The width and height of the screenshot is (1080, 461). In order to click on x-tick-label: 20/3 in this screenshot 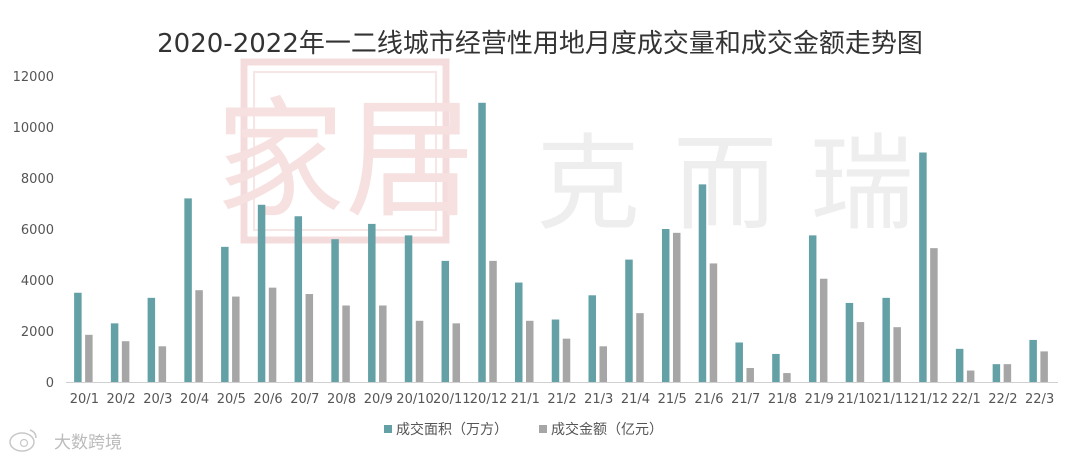, I will do `click(157, 399)`.